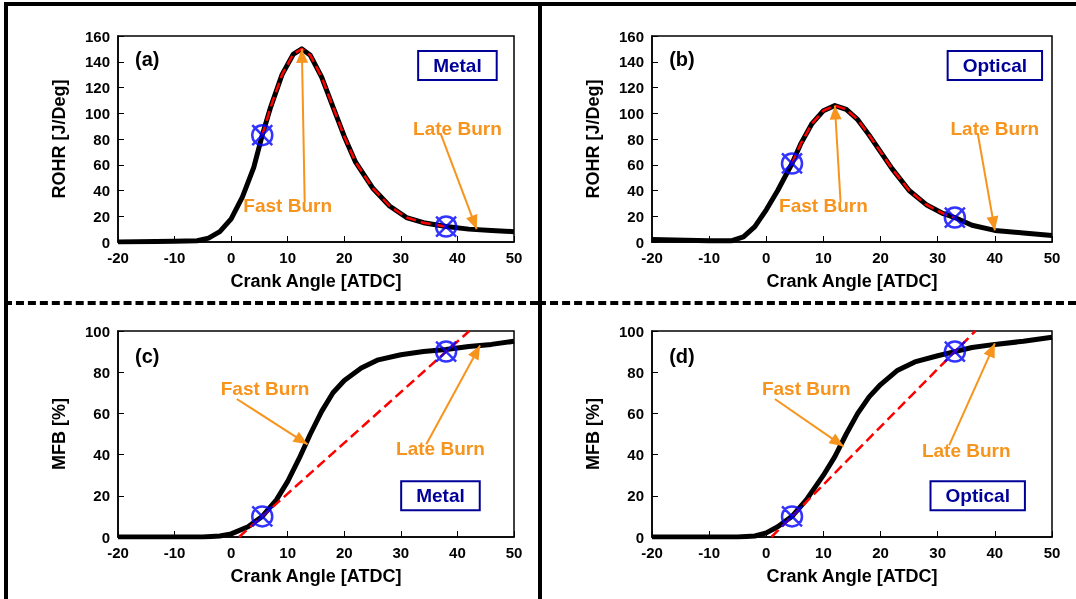  I want to click on annotation: (d), so click(682, 355).